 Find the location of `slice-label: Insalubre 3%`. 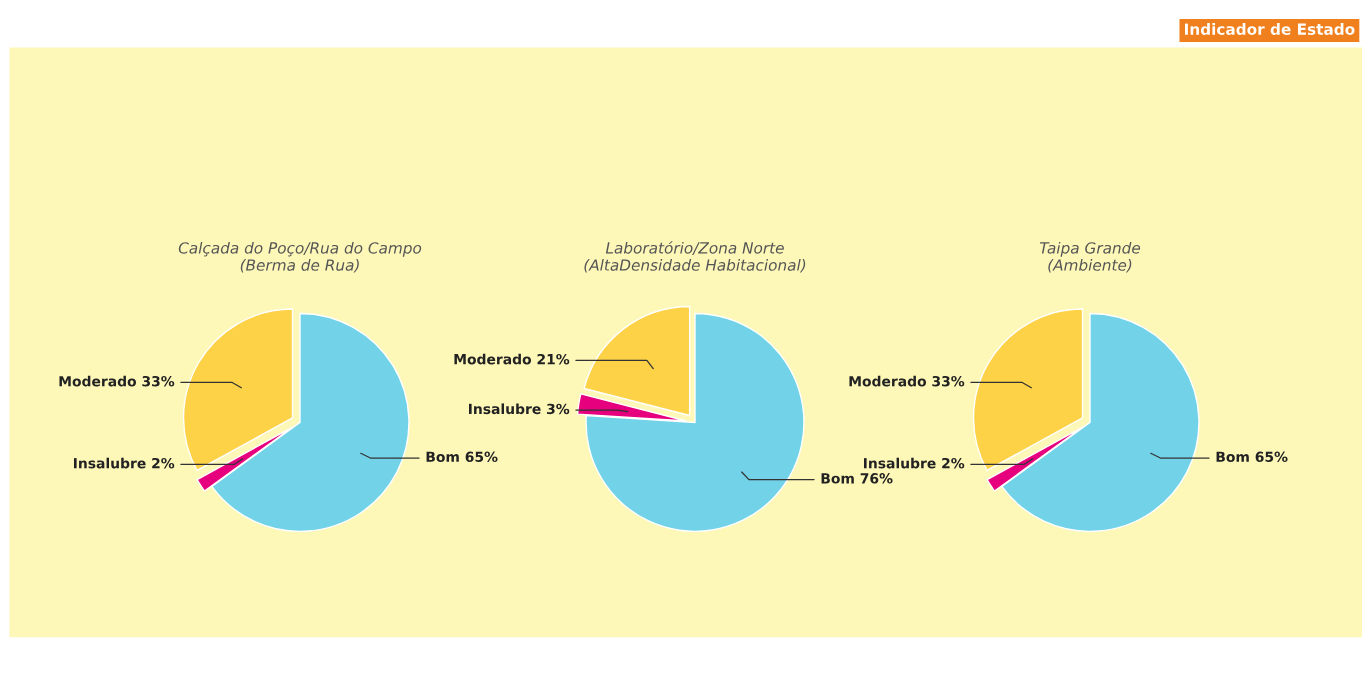

slice-label: Insalubre 3% is located at coordinates (519, 409).